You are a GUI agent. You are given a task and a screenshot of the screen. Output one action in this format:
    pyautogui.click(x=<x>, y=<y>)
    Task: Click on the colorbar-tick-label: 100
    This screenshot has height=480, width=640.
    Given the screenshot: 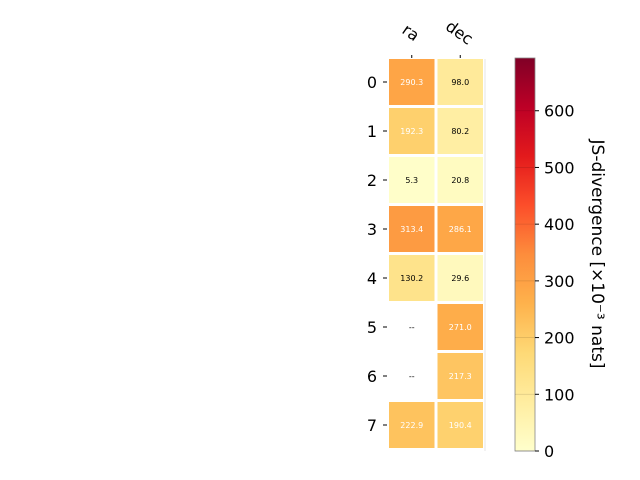 What is the action you would take?
    pyautogui.click(x=559, y=394)
    